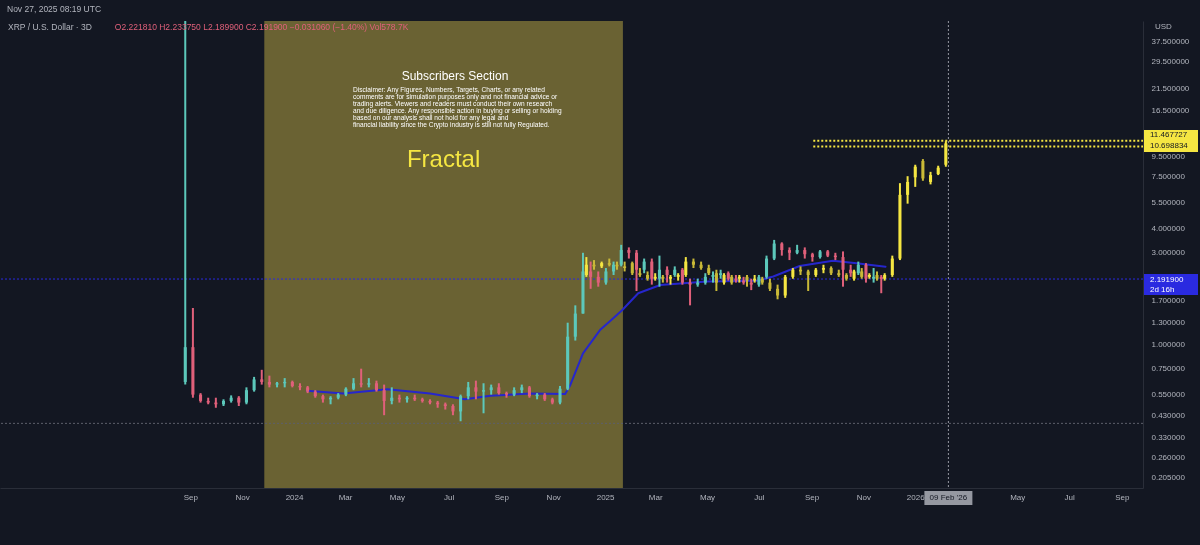 The height and width of the screenshot is (545, 1200). What do you see at coordinates (1168, 253) in the screenshot?
I see `y-tick-label: 3.000000` at bounding box center [1168, 253].